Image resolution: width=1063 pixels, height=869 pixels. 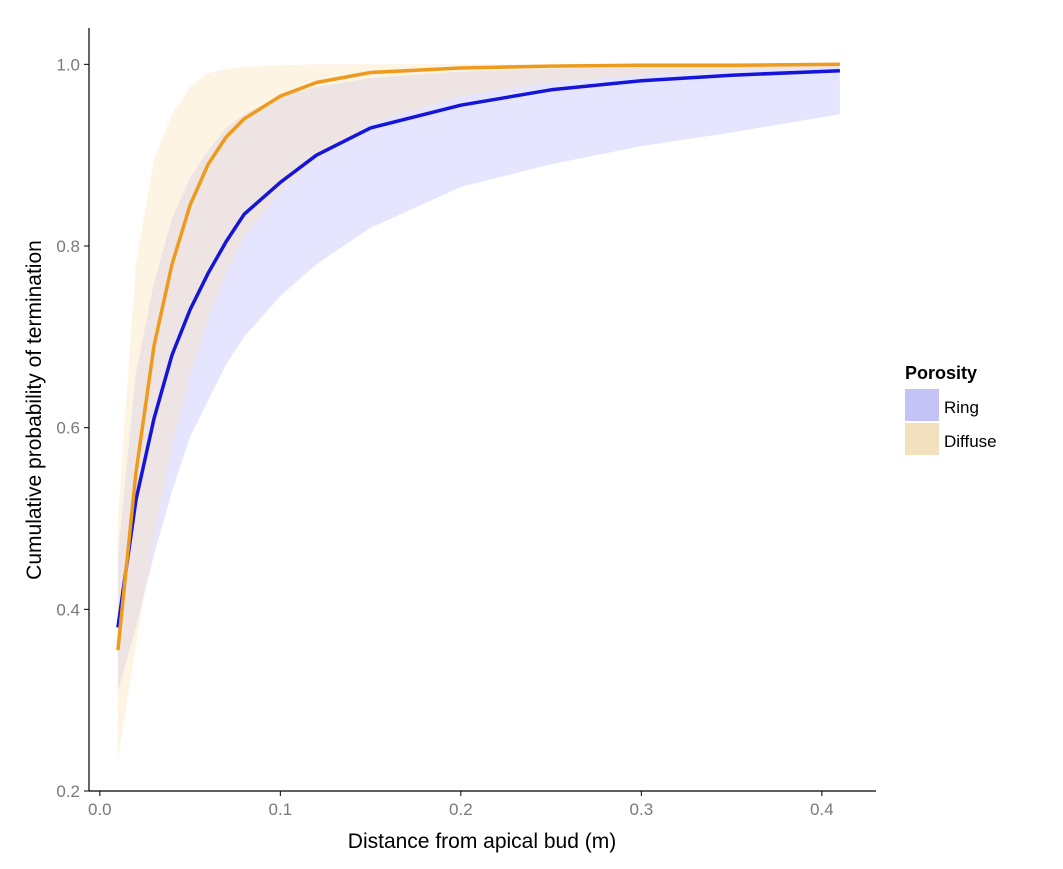 I want to click on legend-title: Porosity, so click(x=941, y=373).